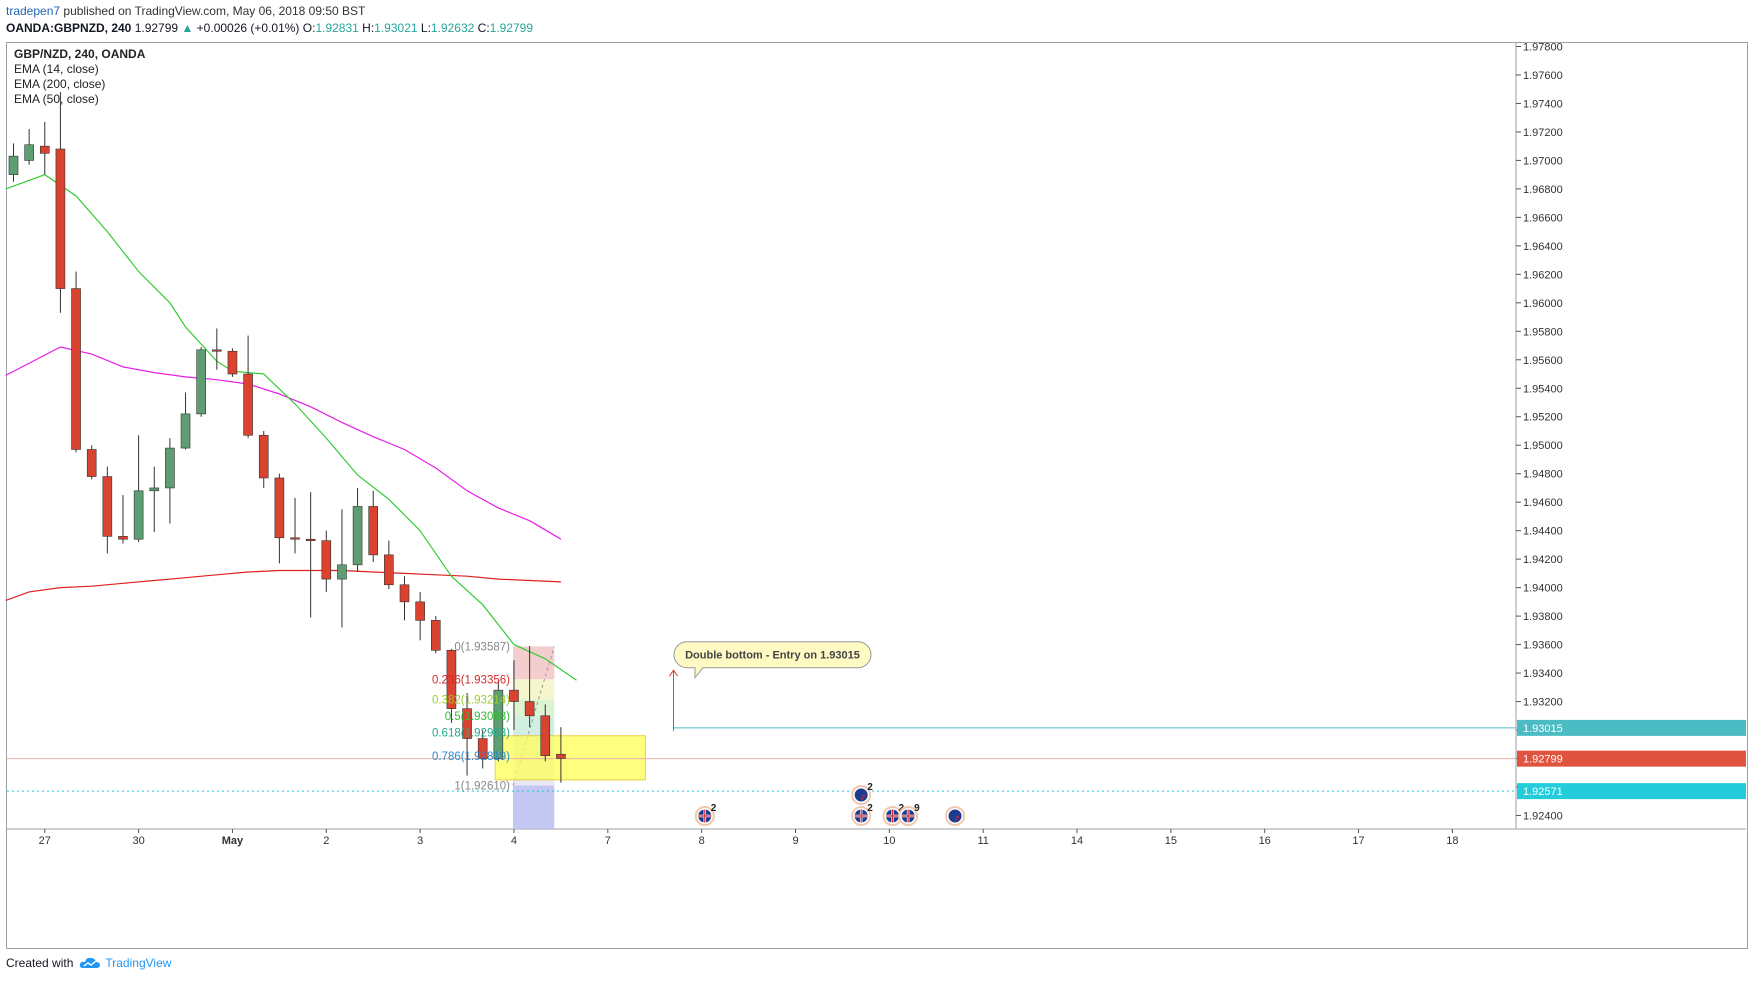 Image resolution: width=1751 pixels, height=983 pixels. What do you see at coordinates (1543, 816) in the screenshot?
I see `y-tick-label: 1.92400` at bounding box center [1543, 816].